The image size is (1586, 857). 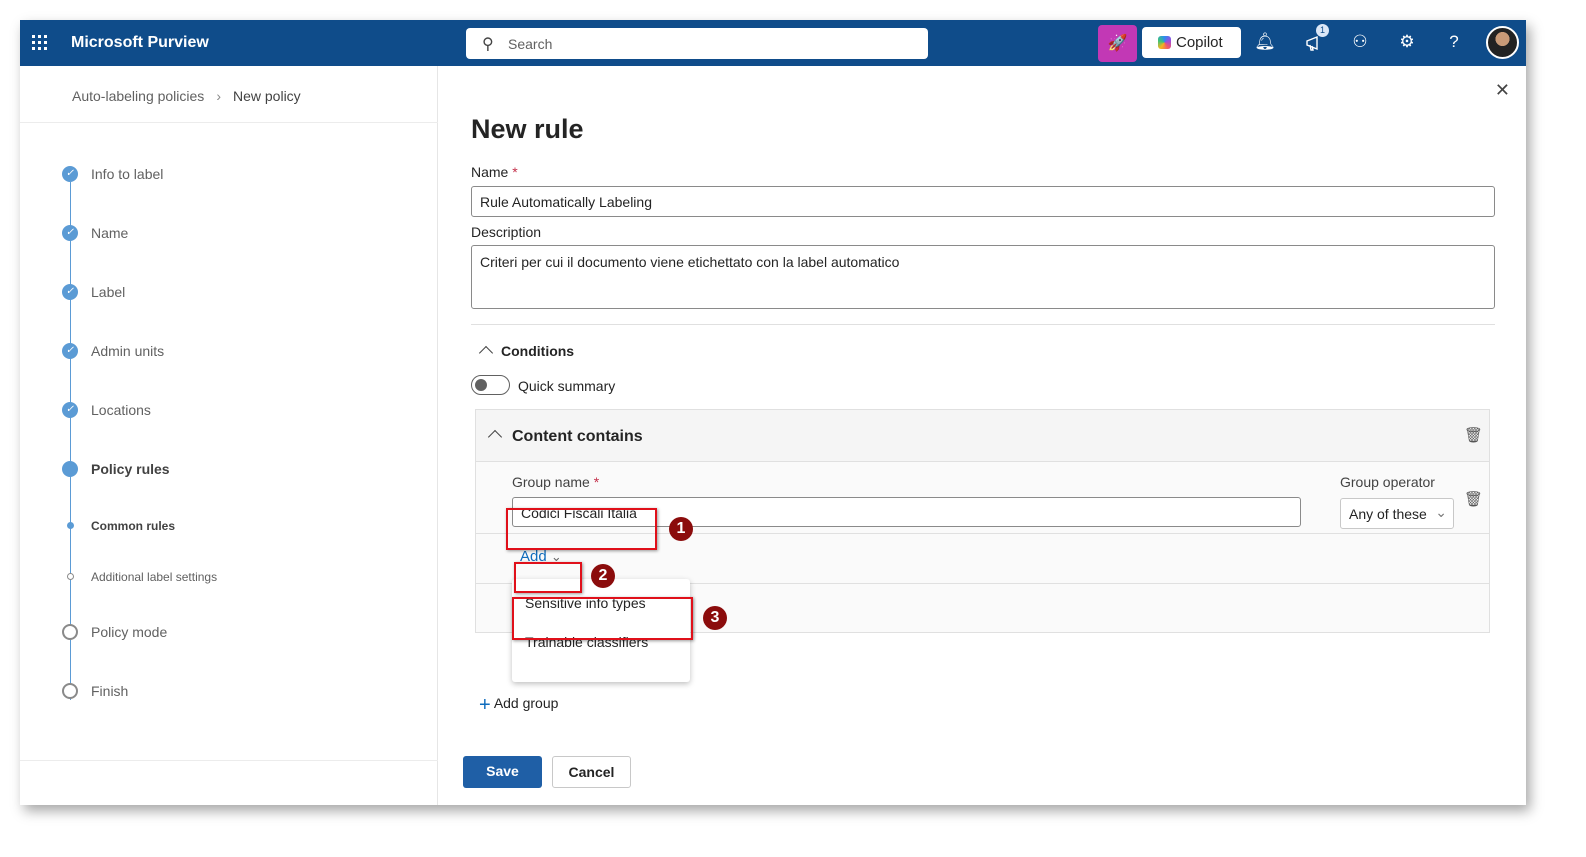 I want to click on annotation-number-1: 1, so click(x=681, y=529).